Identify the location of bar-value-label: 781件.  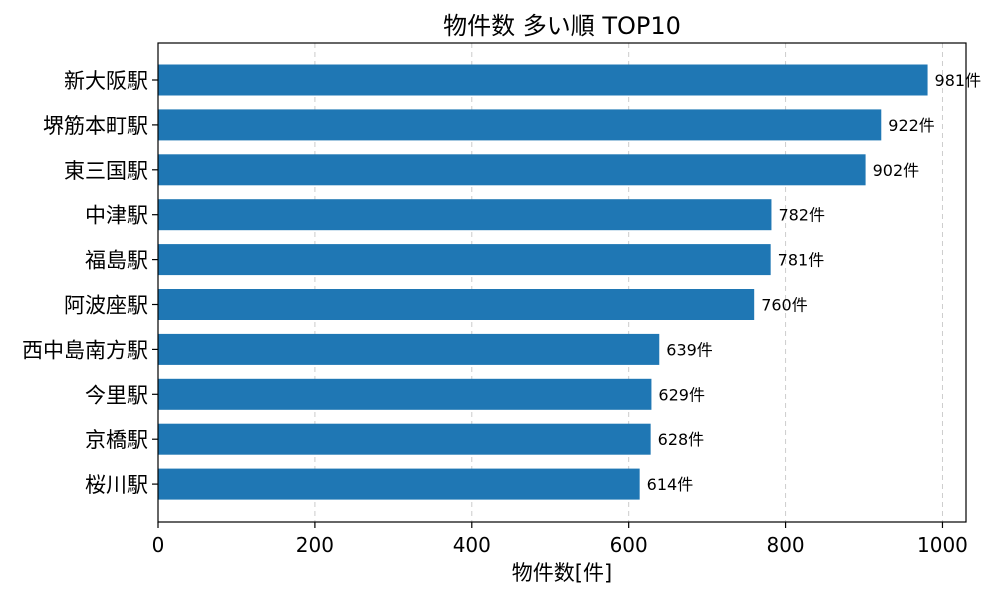
(801, 260).